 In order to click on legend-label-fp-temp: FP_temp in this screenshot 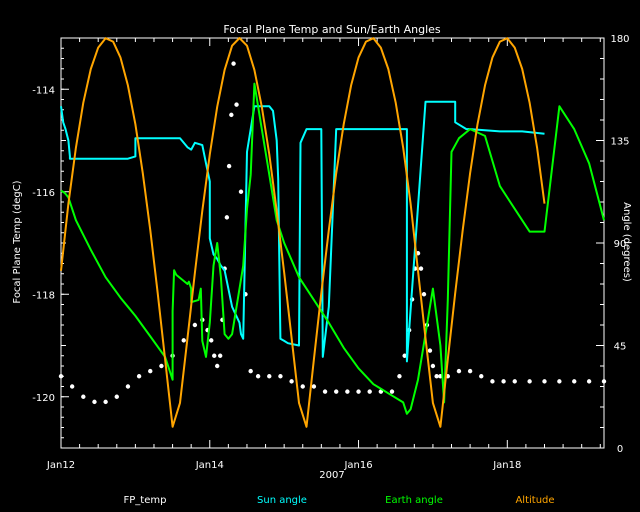, I will do `click(145, 500)`.